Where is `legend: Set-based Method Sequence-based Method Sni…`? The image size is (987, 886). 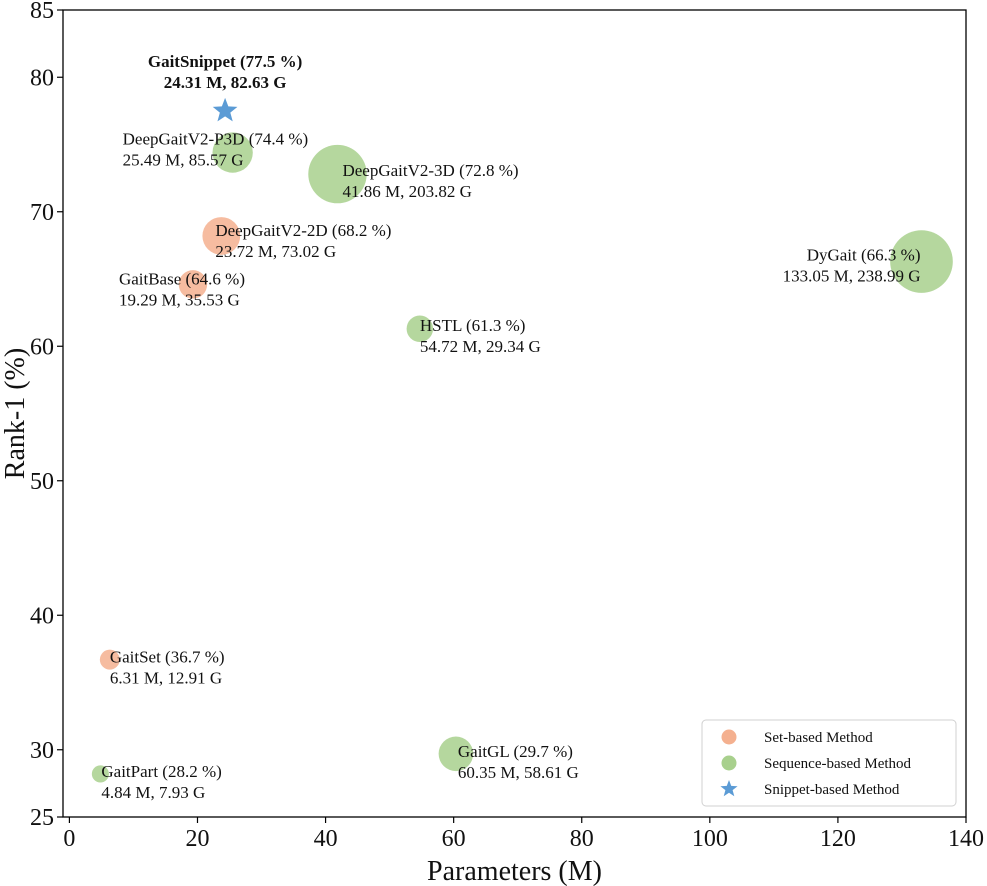 legend: Set-based Method Sequence-based Method Sni… is located at coordinates (829, 763).